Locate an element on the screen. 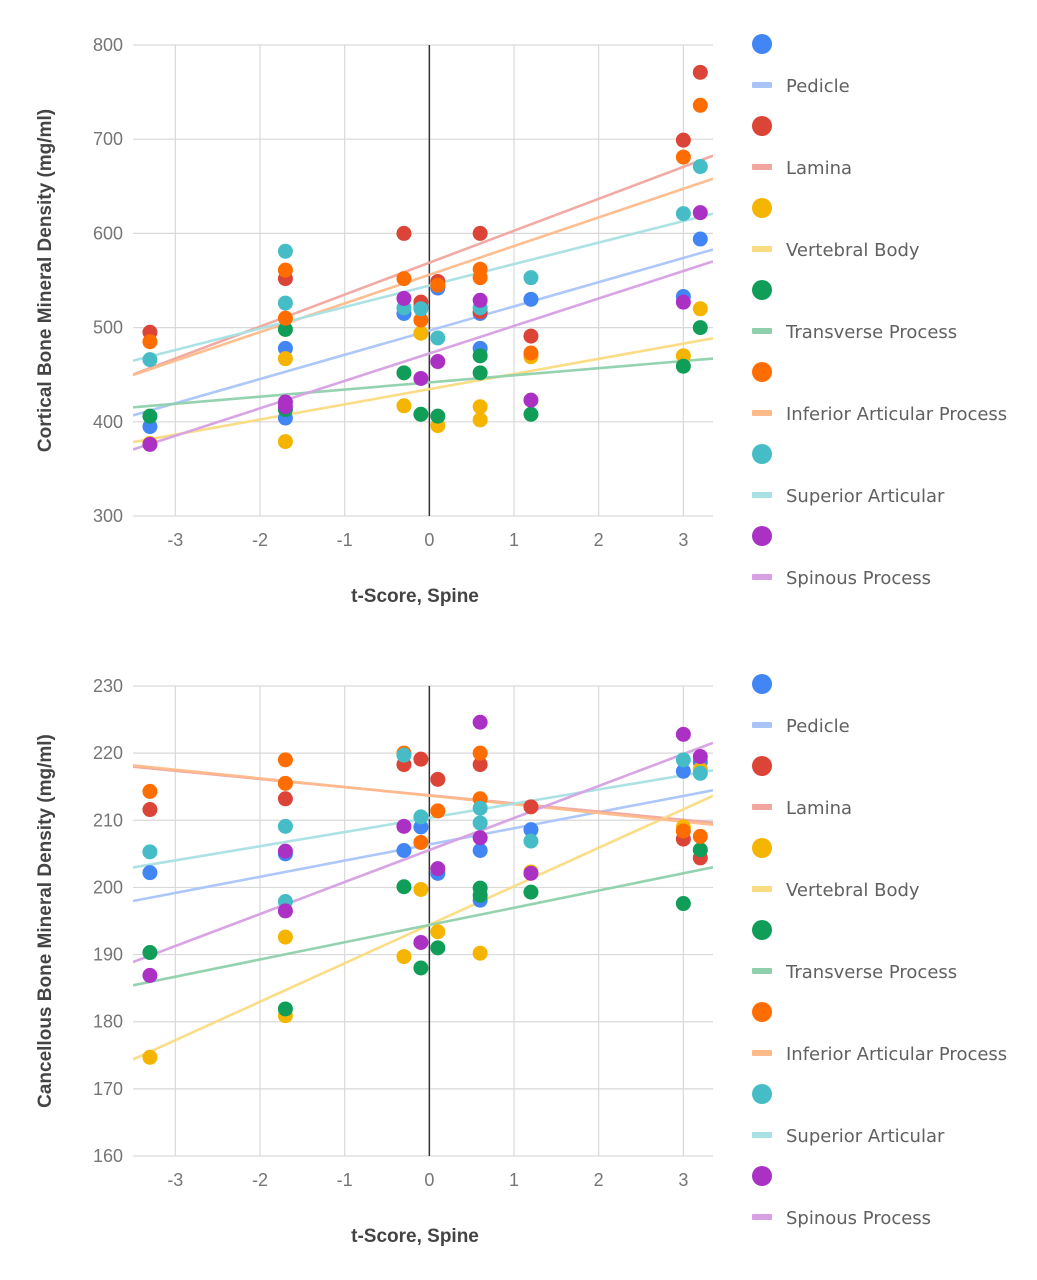  x-tick-label: 2 is located at coordinates (599, 540).